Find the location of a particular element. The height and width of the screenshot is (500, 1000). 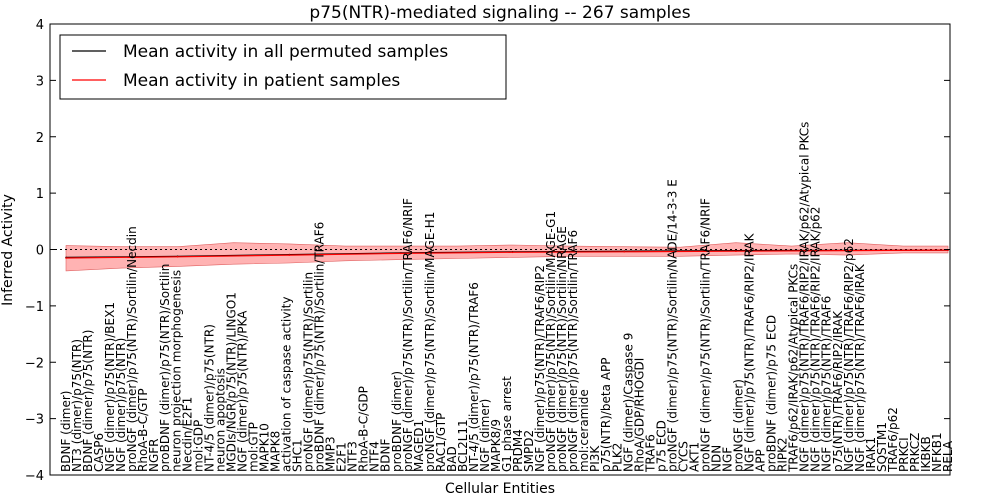

x-category-label: activation of caspase activity is located at coordinates (287, 384).